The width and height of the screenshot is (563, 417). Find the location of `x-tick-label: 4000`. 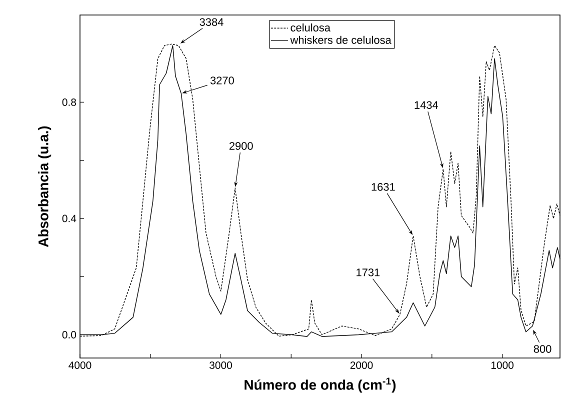

x-tick-label: 4000 is located at coordinates (80, 365).